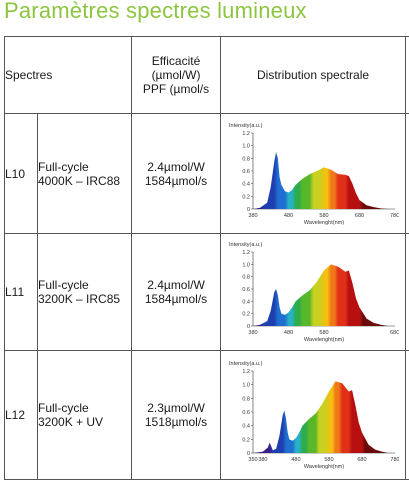 Image resolution: width=409 pixels, height=480 pixels. What do you see at coordinates (71, 422) in the screenshot?
I see `row-name-line2: 3200K + UV` at bounding box center [71, 422].